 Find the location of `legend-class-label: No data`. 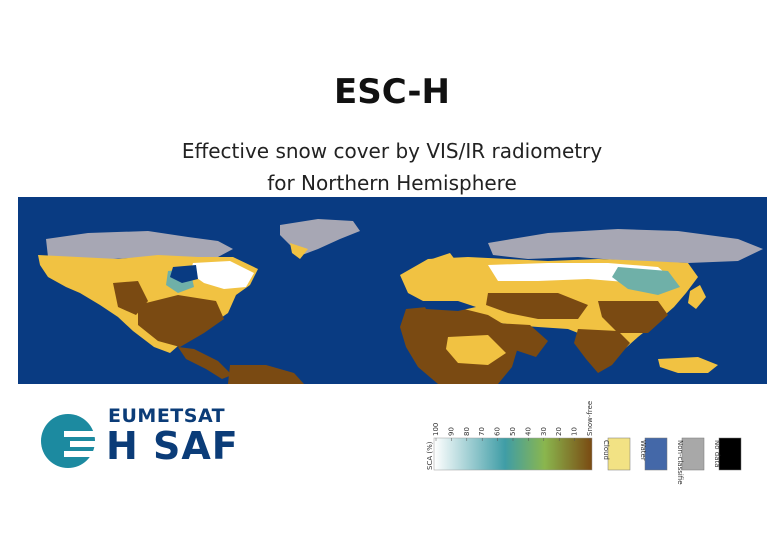

legend-class-label: No data is located at coordinates (717, 454).